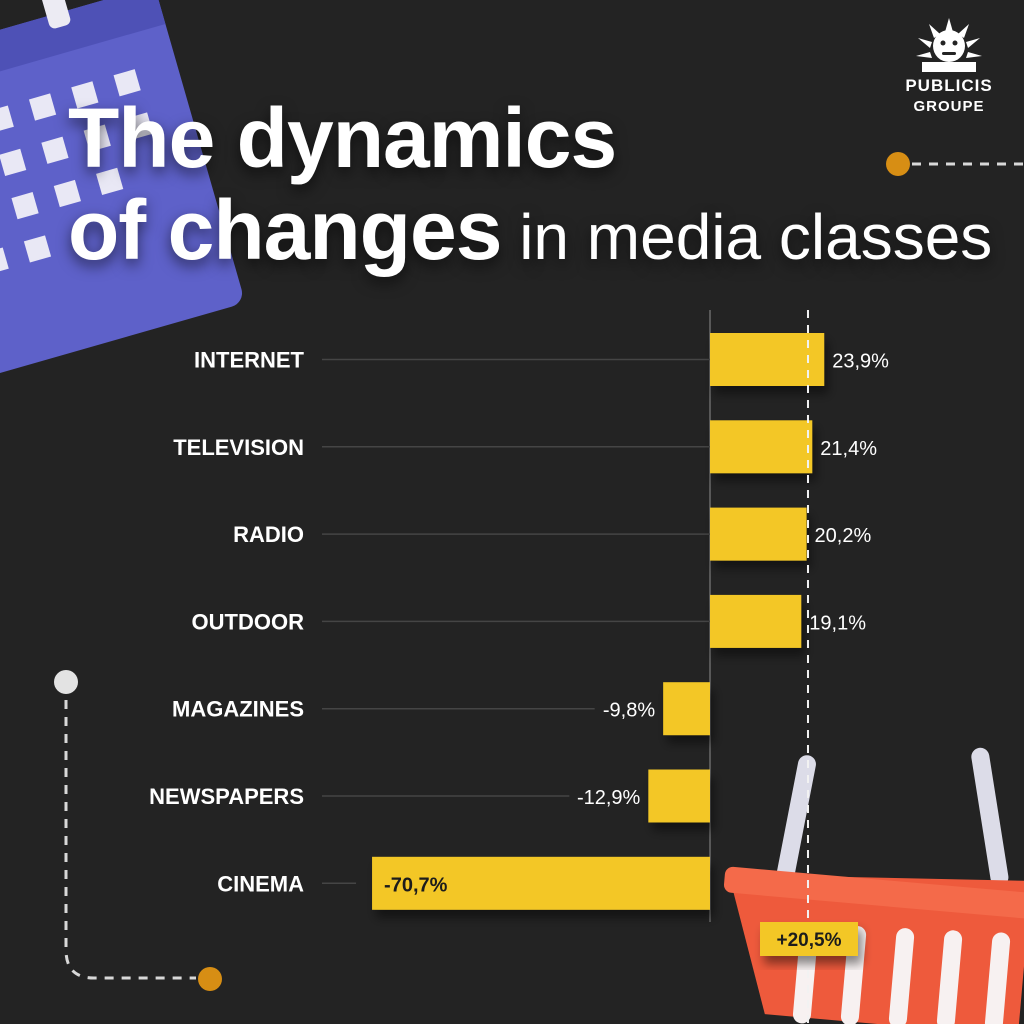 The image size is (1024, 1024). Describe the element at coordinates (860, 362) in the screenshot. I see `value-label: 23,9%` at that location.